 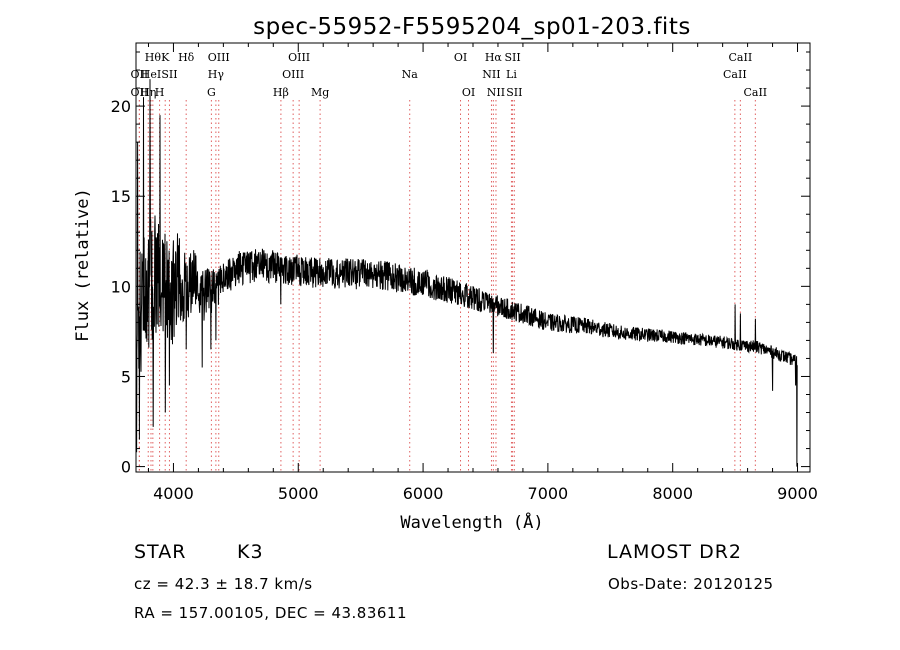 I want to click on x-tick-label: 5000, so click(x=298, y=493).